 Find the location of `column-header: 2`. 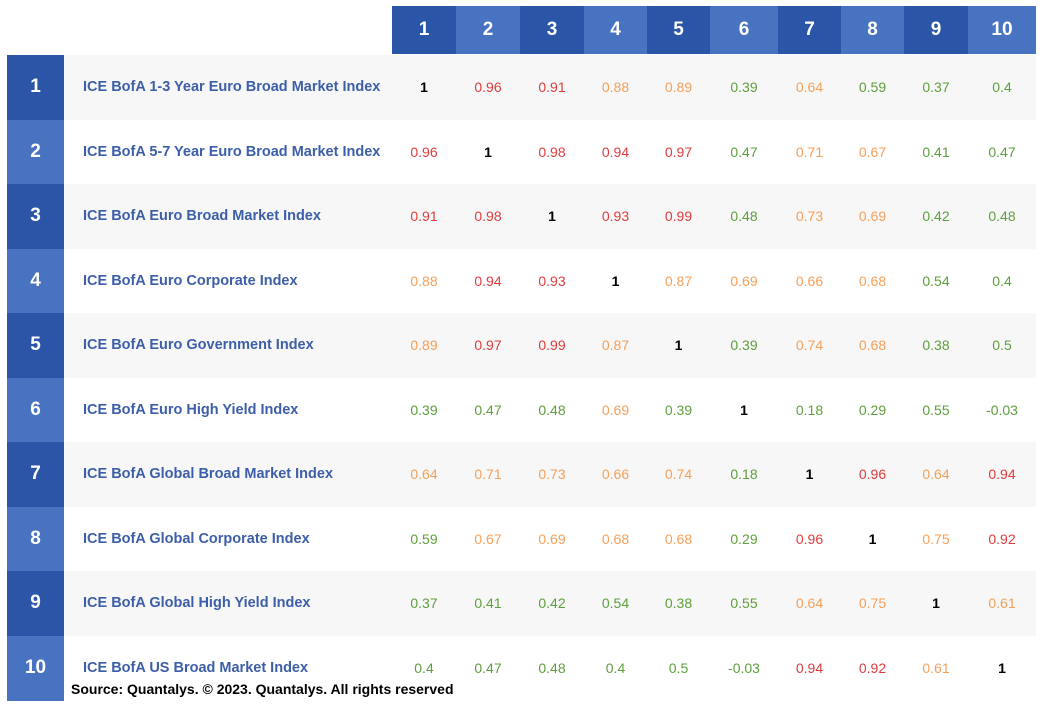

column-header: 2 is located at coordinates (488, 30).